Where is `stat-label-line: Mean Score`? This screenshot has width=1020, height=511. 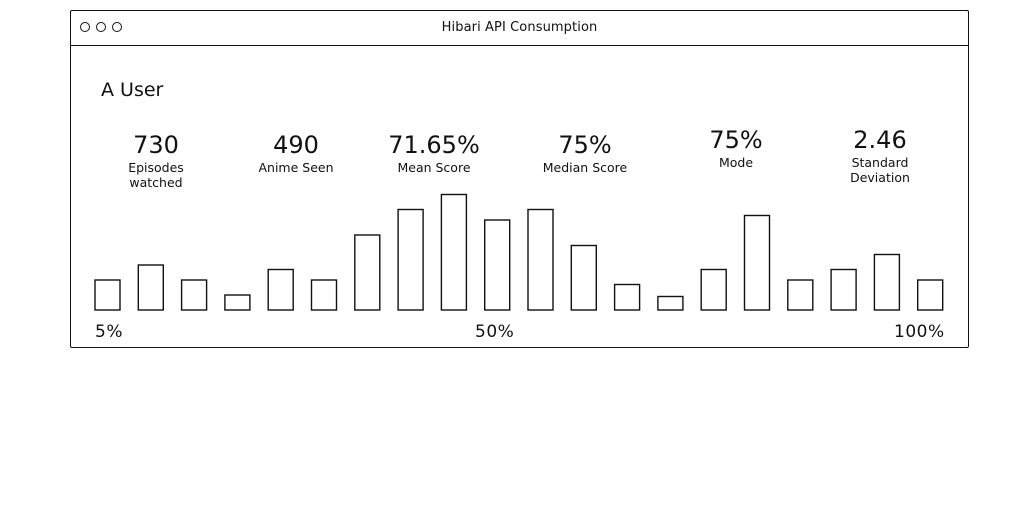 stat-label-line: Mean Score is located at coordinates (434, 167).